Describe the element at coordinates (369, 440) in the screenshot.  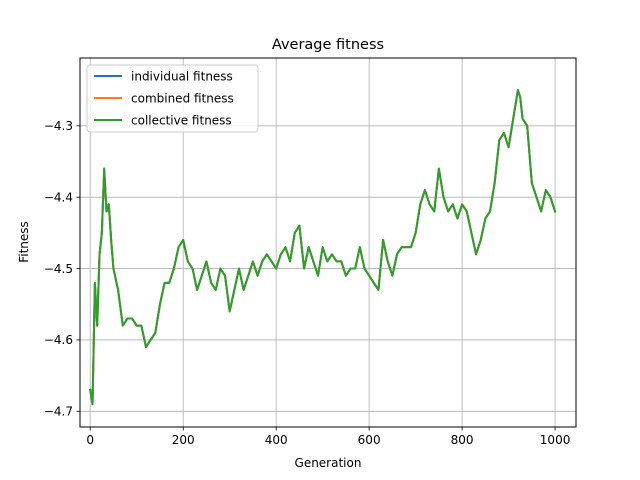
I see `x-tick-label: 600` at that location.